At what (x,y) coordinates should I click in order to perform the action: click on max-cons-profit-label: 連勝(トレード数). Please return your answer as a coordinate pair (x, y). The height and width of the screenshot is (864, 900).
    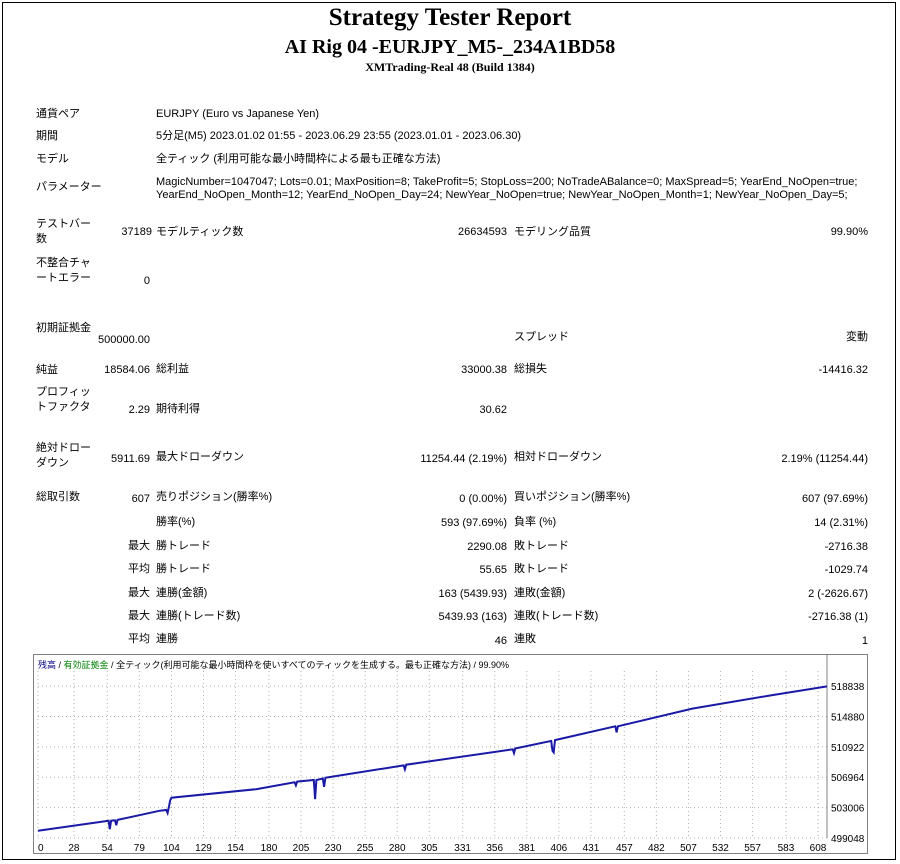
    Looking at the image, I should click on (198, 616).